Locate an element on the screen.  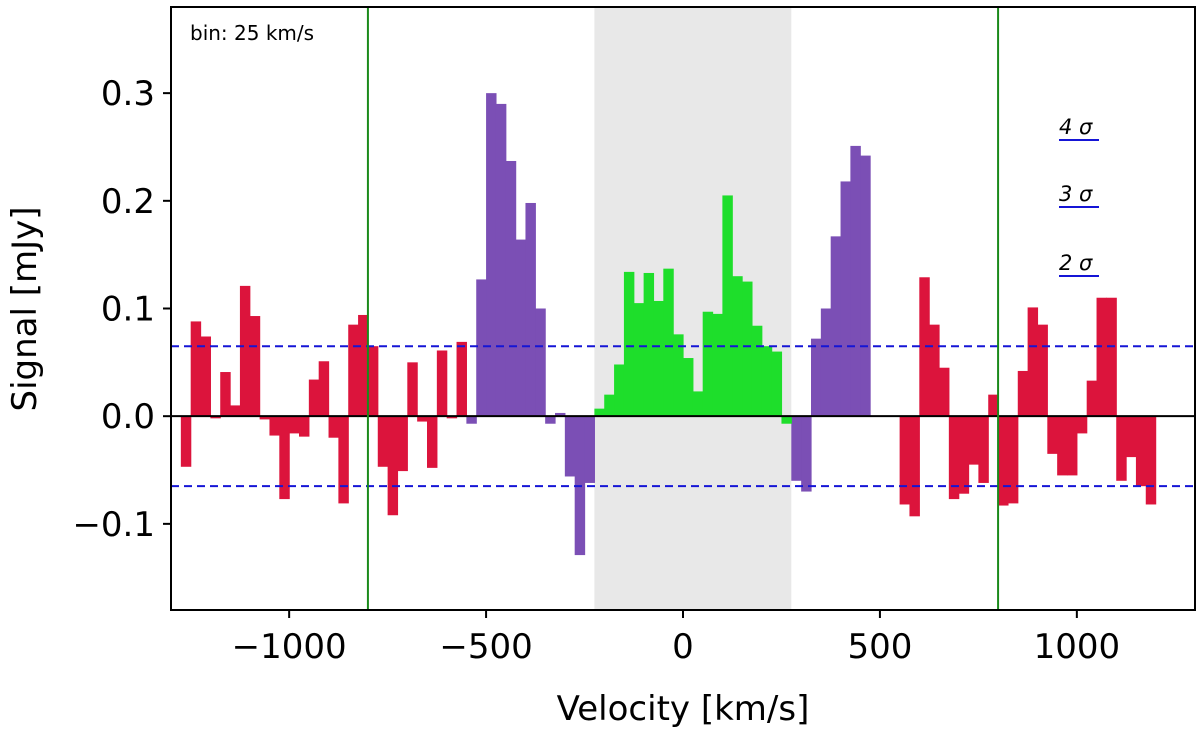
y-axis-ticks: −0.1 0.0 0.1 0.2 0.3 is located at coordinates (121, 309).